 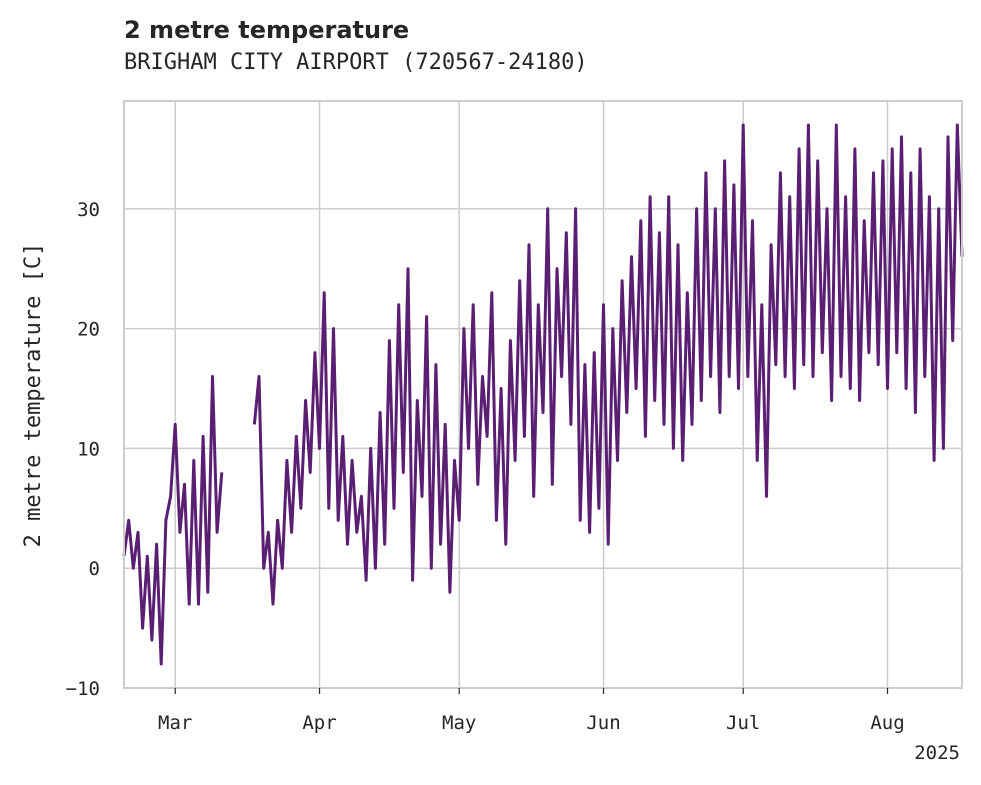 I want to click on x-tick-label: Jul, so click(x=743, y=723).